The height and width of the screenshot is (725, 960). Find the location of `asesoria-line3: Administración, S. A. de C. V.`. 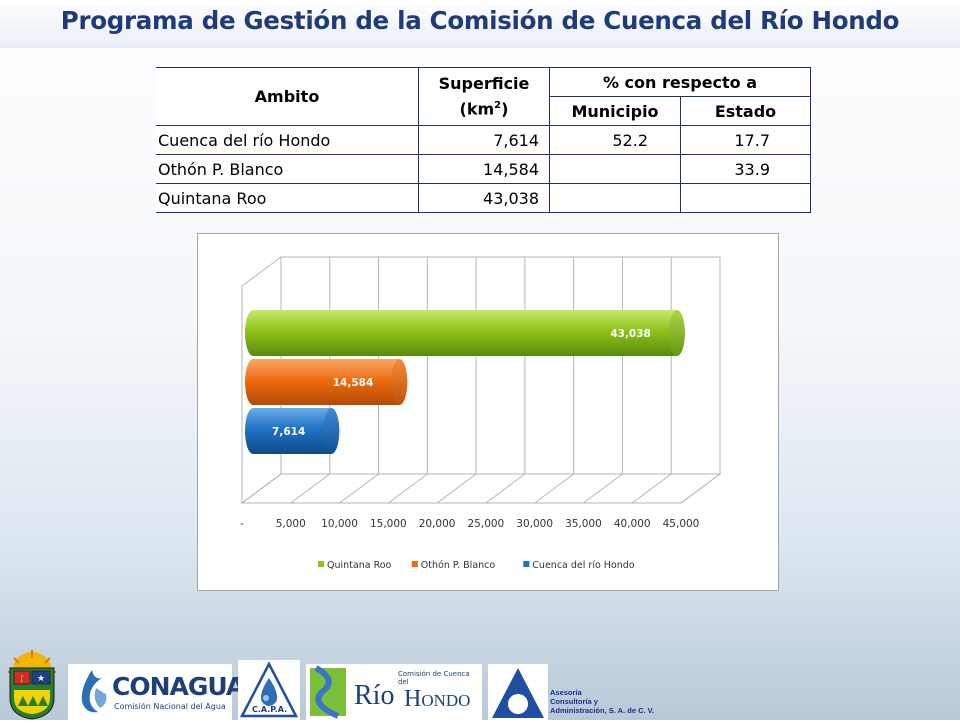

asesoria-line3: Administración, S. A. de C. V. is located at coordinates (602, 710).